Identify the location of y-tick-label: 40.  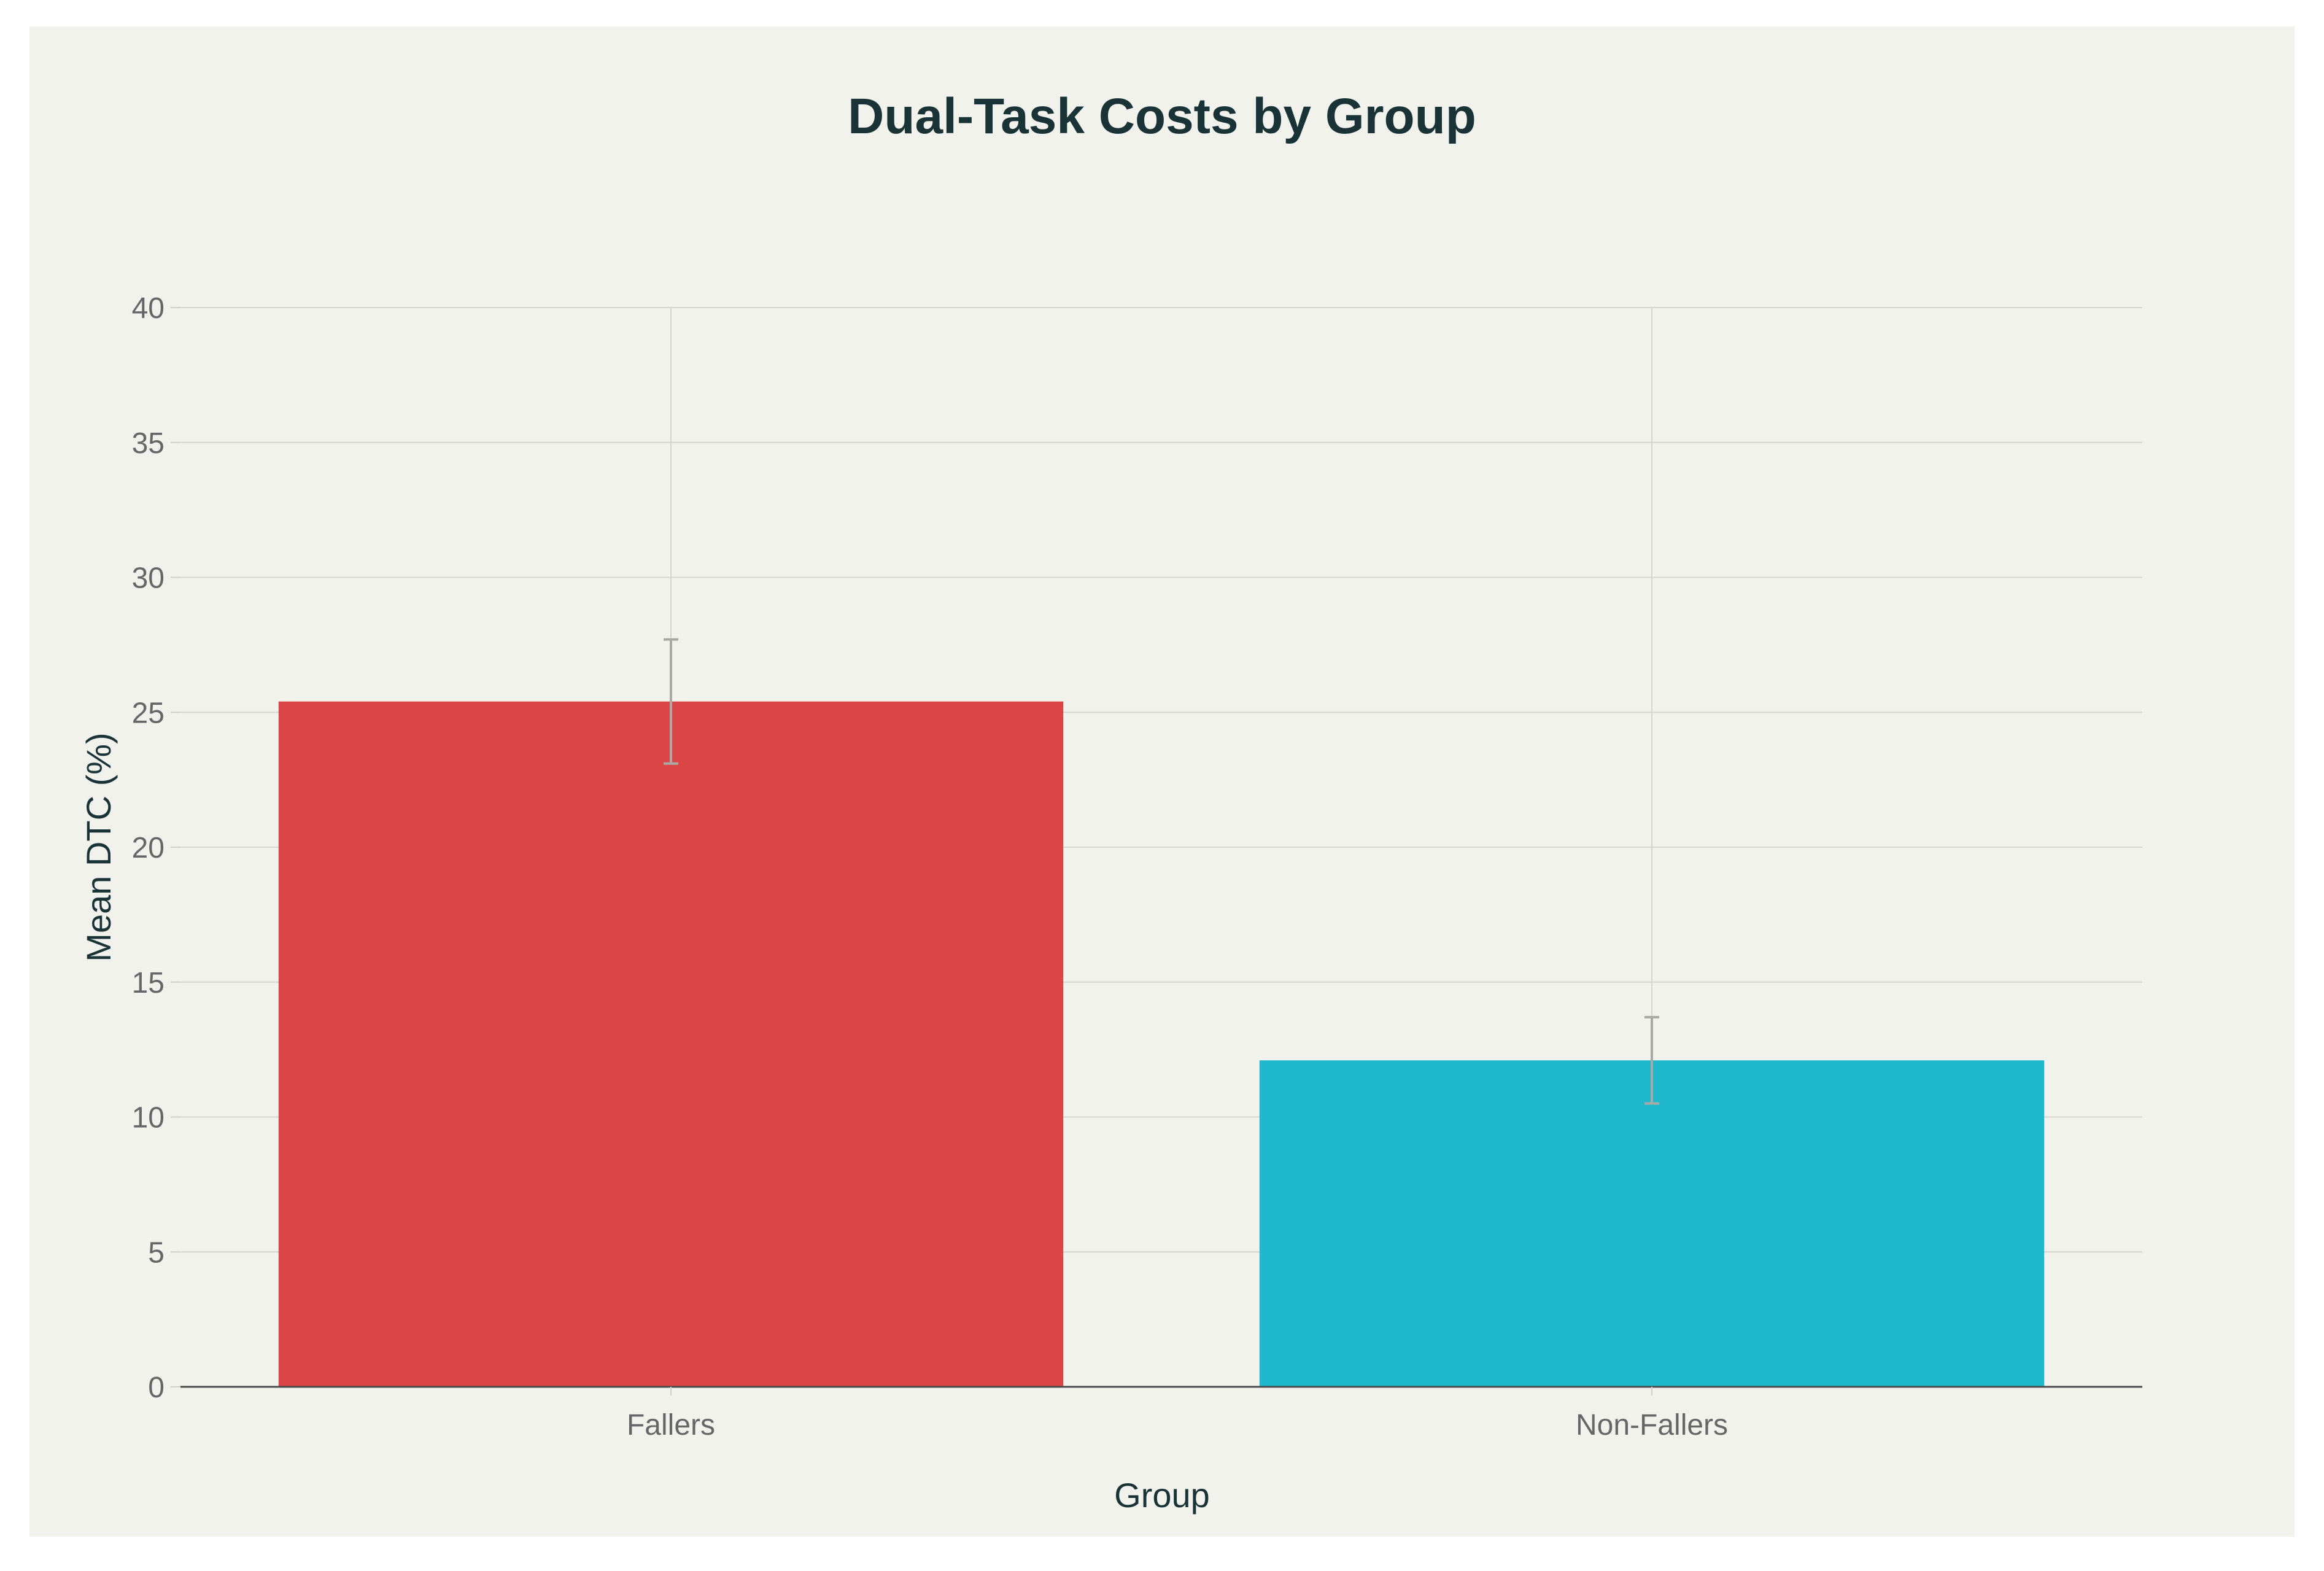
(148, 308).